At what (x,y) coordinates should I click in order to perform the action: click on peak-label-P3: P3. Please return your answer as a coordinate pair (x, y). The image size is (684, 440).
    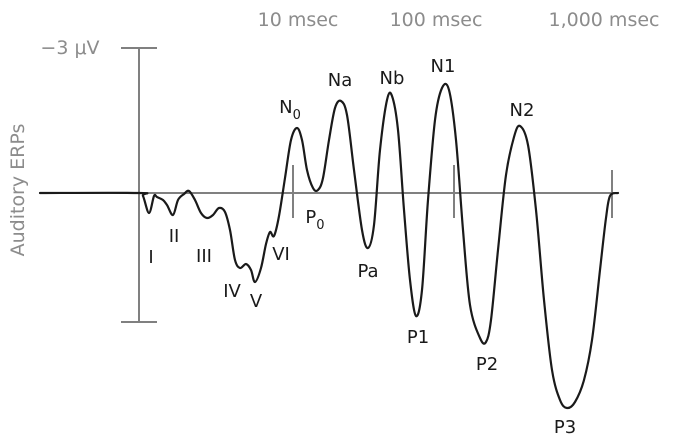
    Looking at the image, I should click on (565, 427).